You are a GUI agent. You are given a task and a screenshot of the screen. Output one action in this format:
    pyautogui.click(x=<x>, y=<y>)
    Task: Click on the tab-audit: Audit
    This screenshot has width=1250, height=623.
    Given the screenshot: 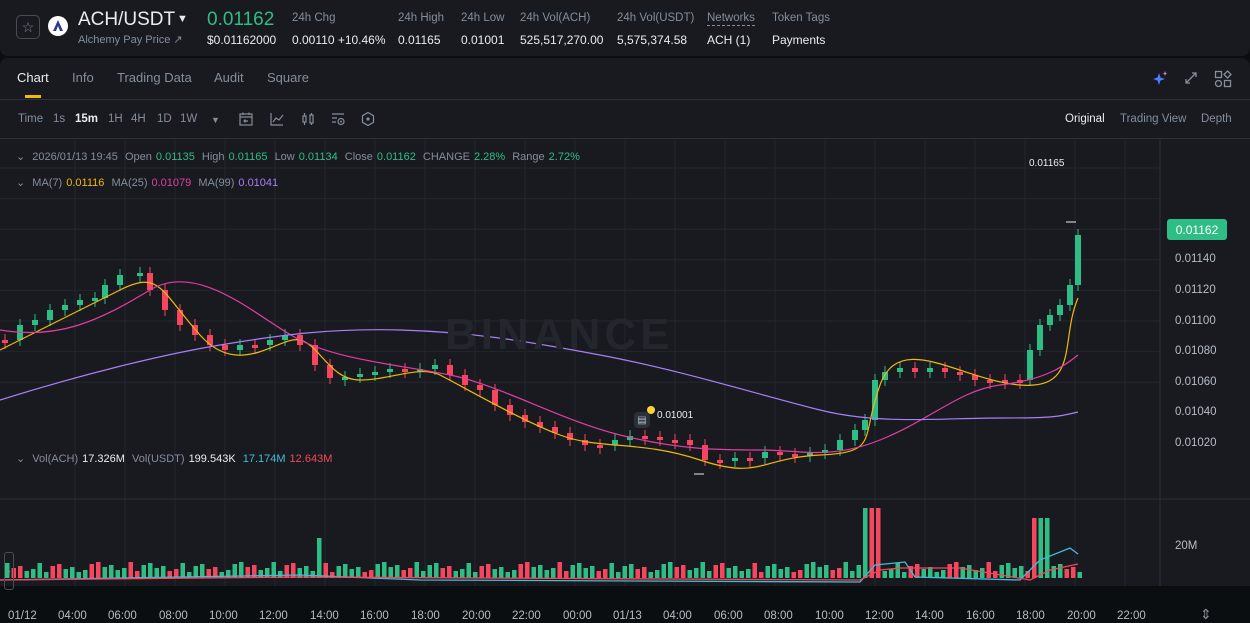 What is the action you would take?
    pyautogui.click(x=229, y=77)
    